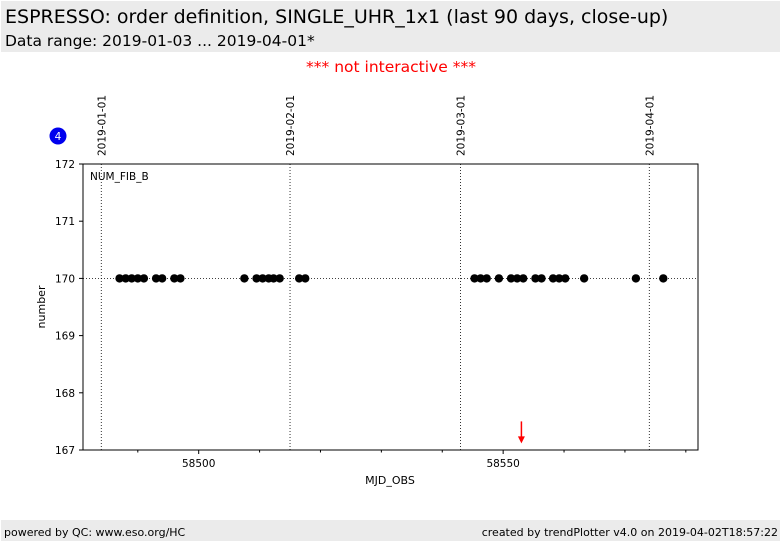 The image size is (782, 542). I want to click on date-marker-label: 2019-04-01, so click(650, 125).